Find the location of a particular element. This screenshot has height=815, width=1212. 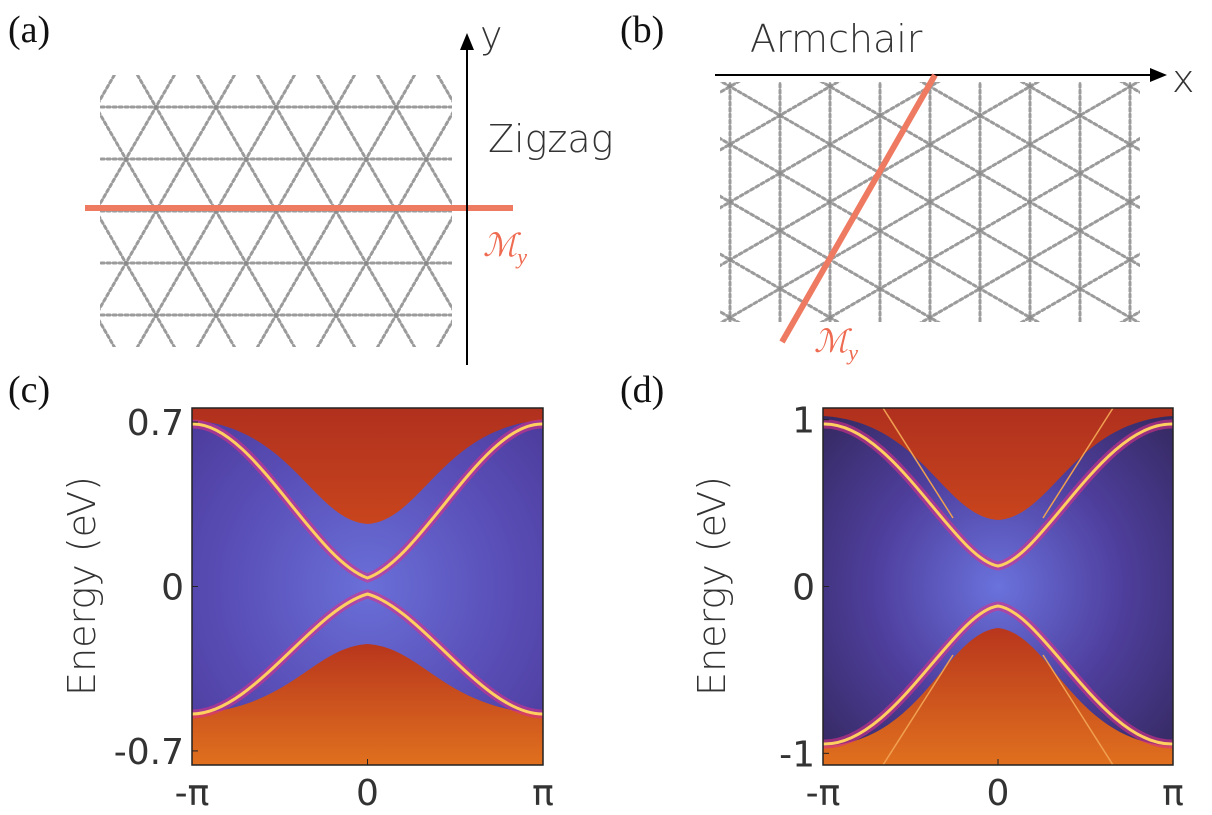

mirror-line is located at coordinates (858, 208).